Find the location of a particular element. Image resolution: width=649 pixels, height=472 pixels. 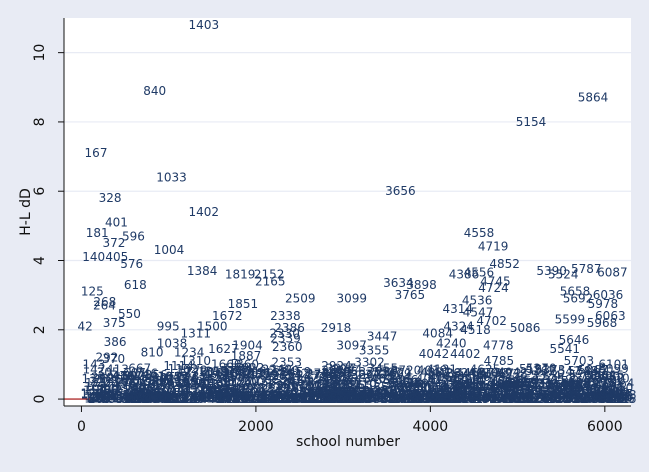

dense-label: 5459 is located at coordinates (557, 395).